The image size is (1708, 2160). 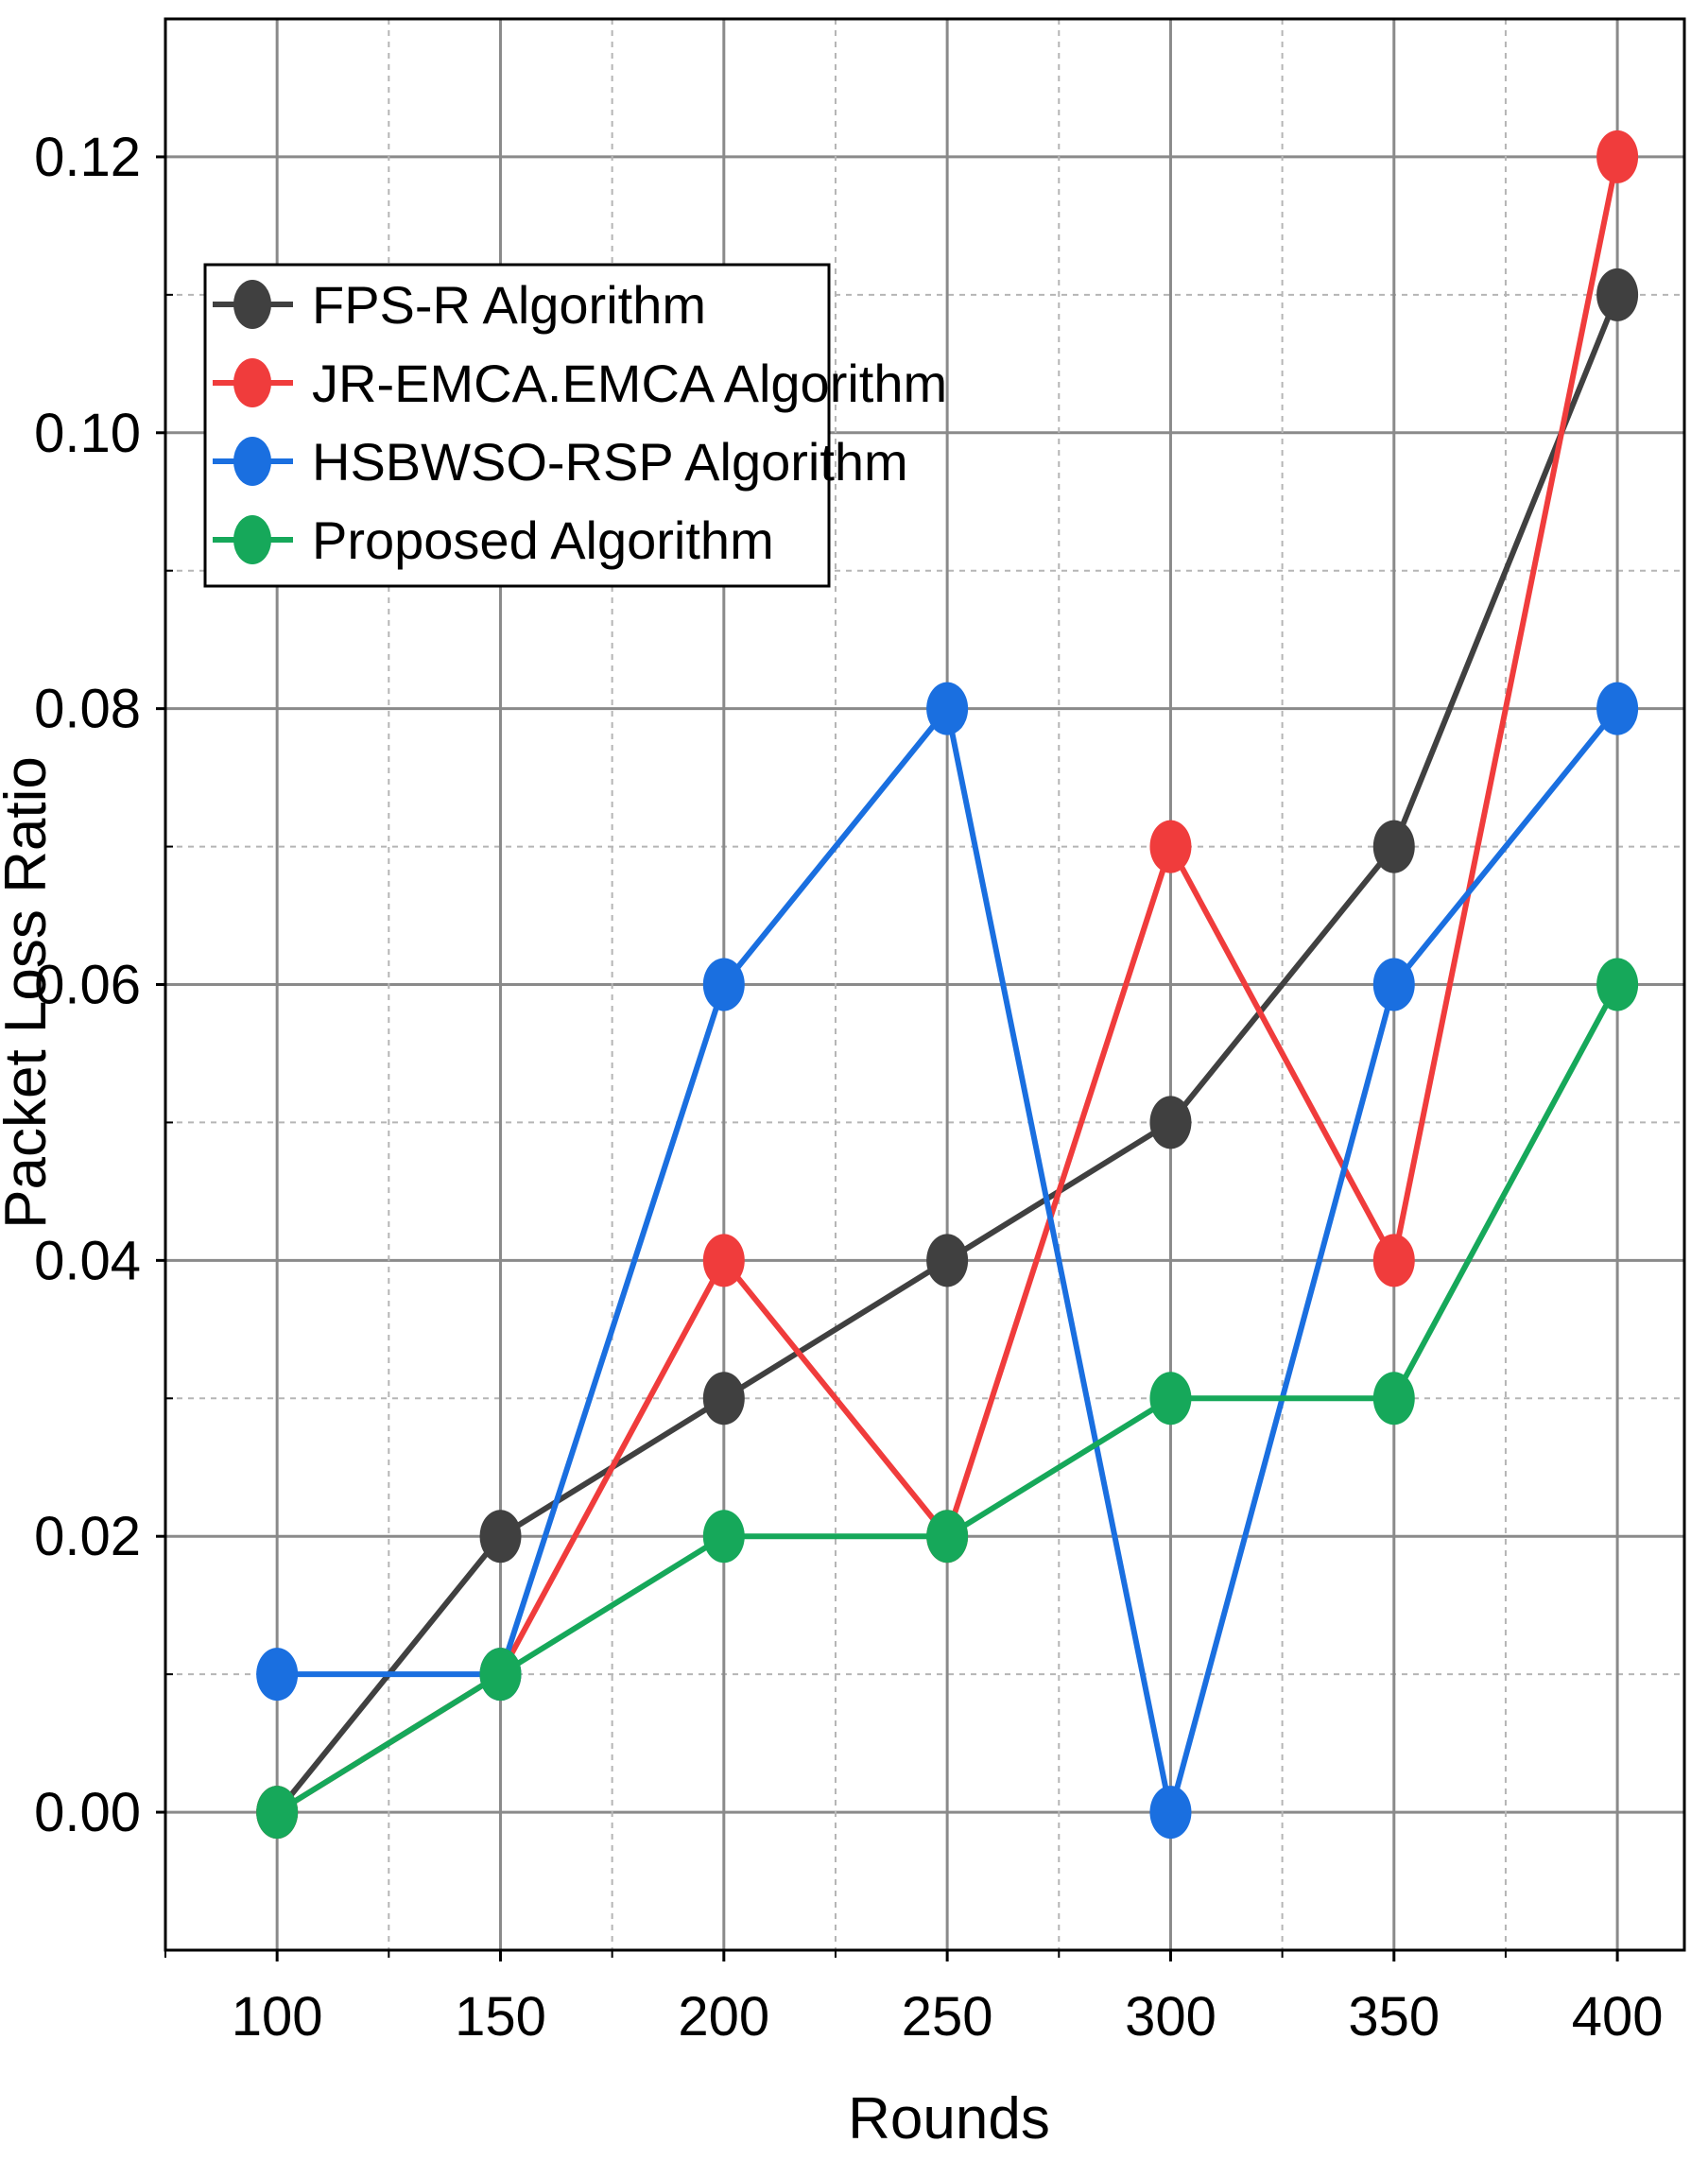 What do you see at coordinates (87, 710) in the screenshot?
I see `y-tick-label: 0.08` at bounding box center [87, 710].